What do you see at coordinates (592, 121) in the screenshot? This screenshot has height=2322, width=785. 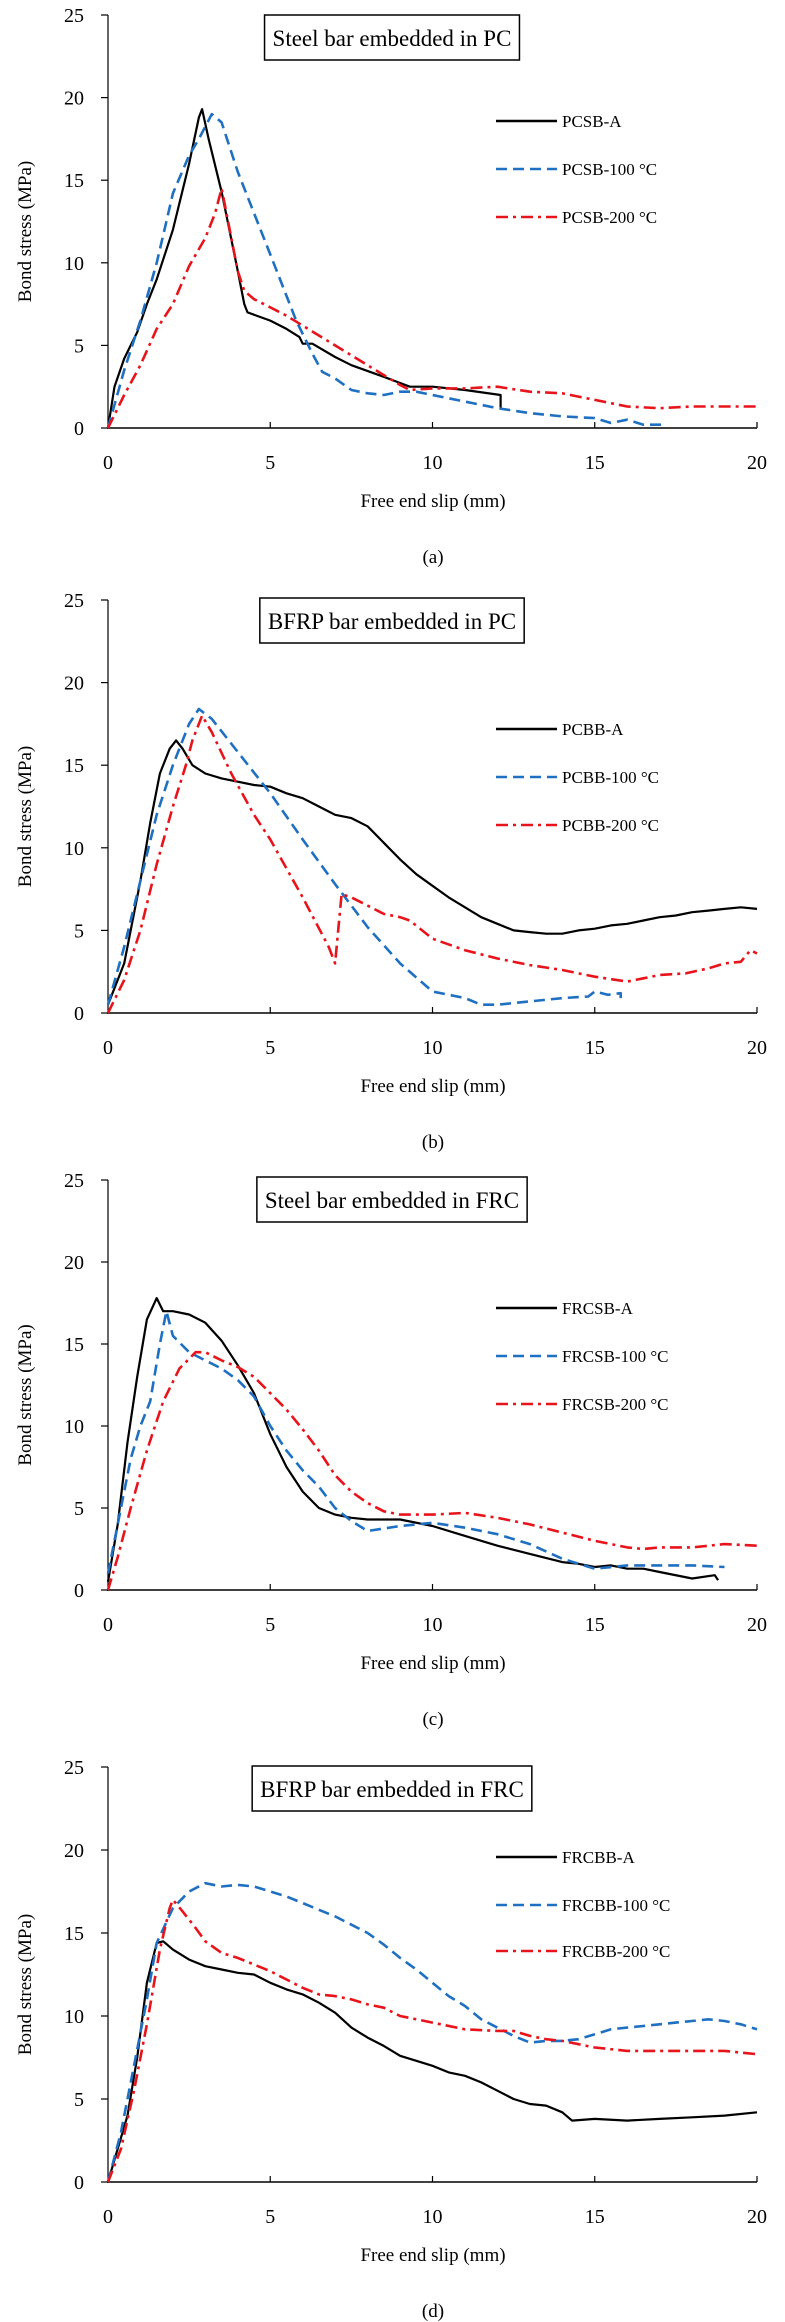 I see `legend-label: PCSB-A` at bounding box center [592, 121].